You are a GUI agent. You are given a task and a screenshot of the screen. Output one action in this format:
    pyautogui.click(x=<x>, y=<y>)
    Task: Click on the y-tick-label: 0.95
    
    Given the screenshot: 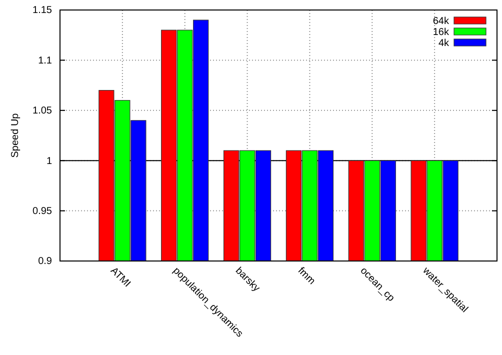 What is the action you would take?
    pyautogui.click(x=42, y=211)
    